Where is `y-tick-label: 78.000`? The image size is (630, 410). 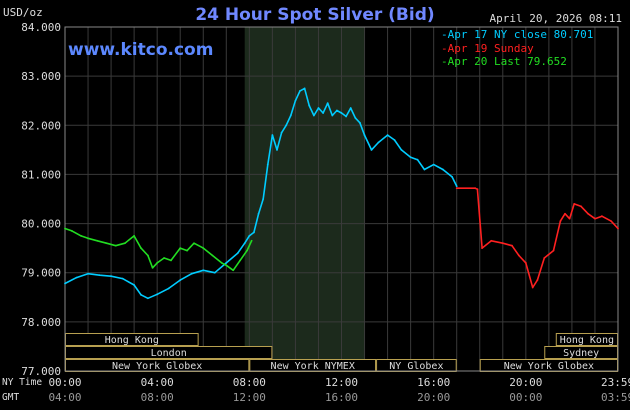
y-tick-label: 78.000 is located at coordinates (41, 322).